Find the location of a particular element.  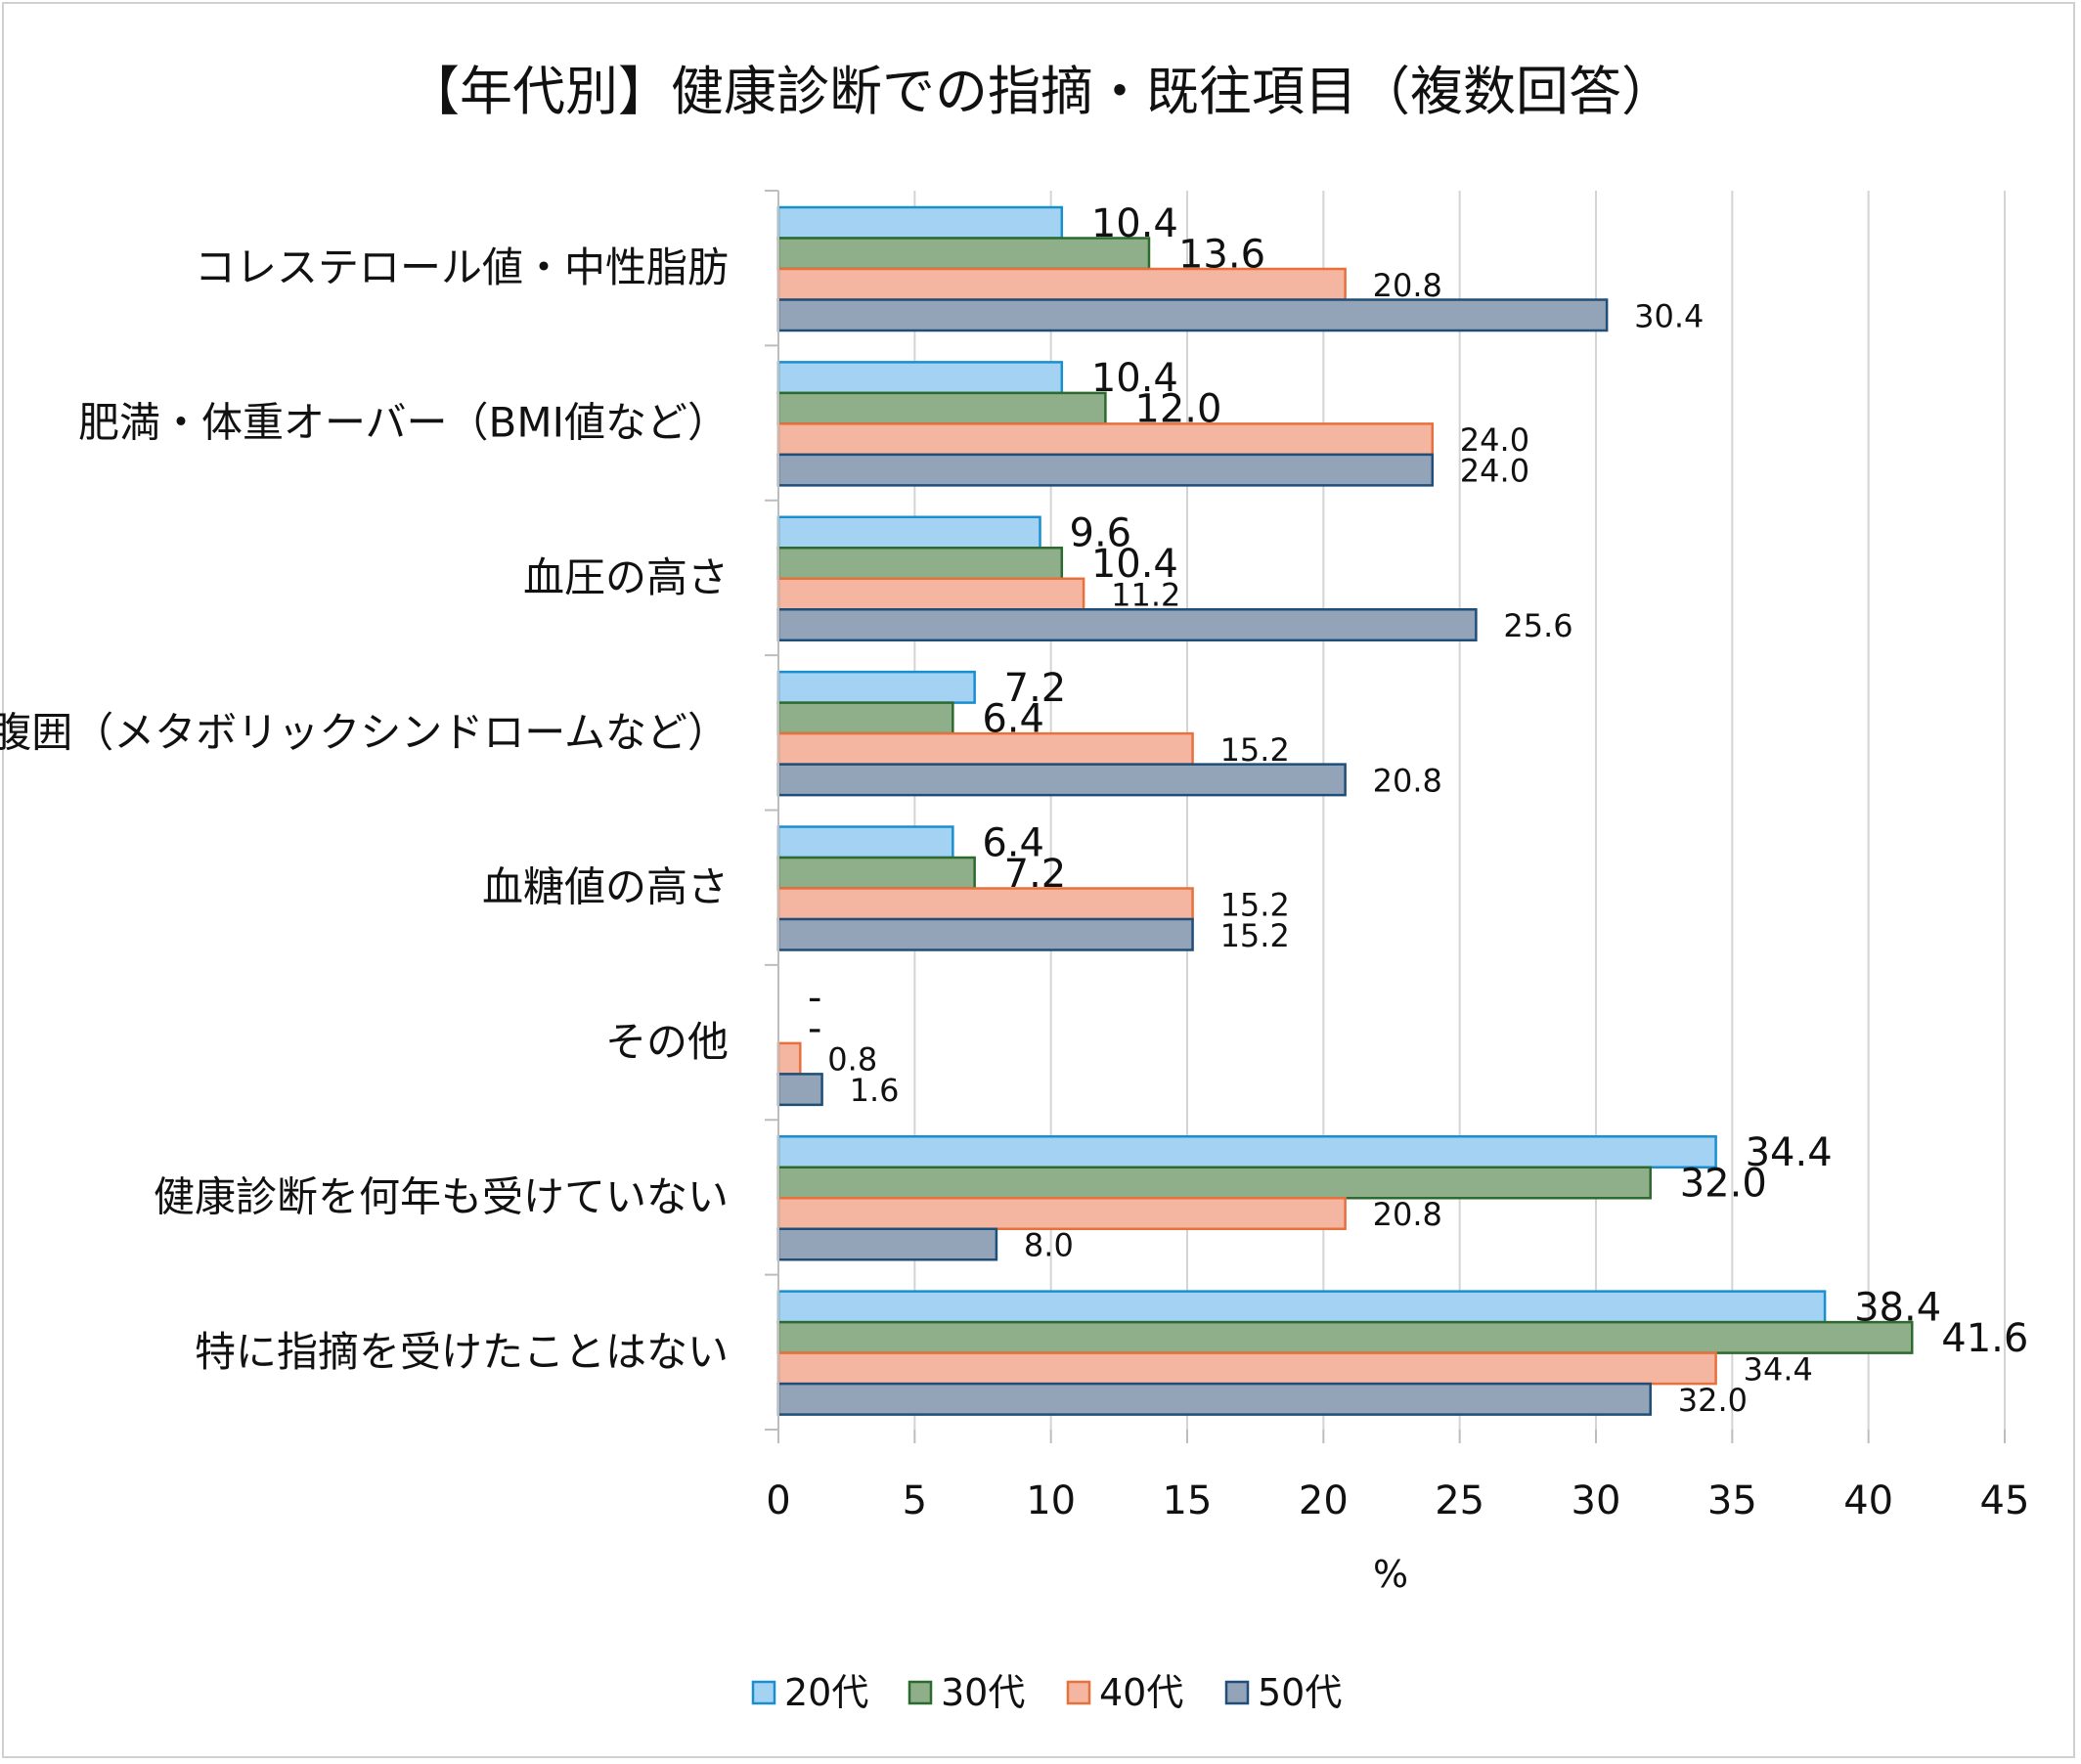

bar-40代-5 is located at coordinates (789, 1058).